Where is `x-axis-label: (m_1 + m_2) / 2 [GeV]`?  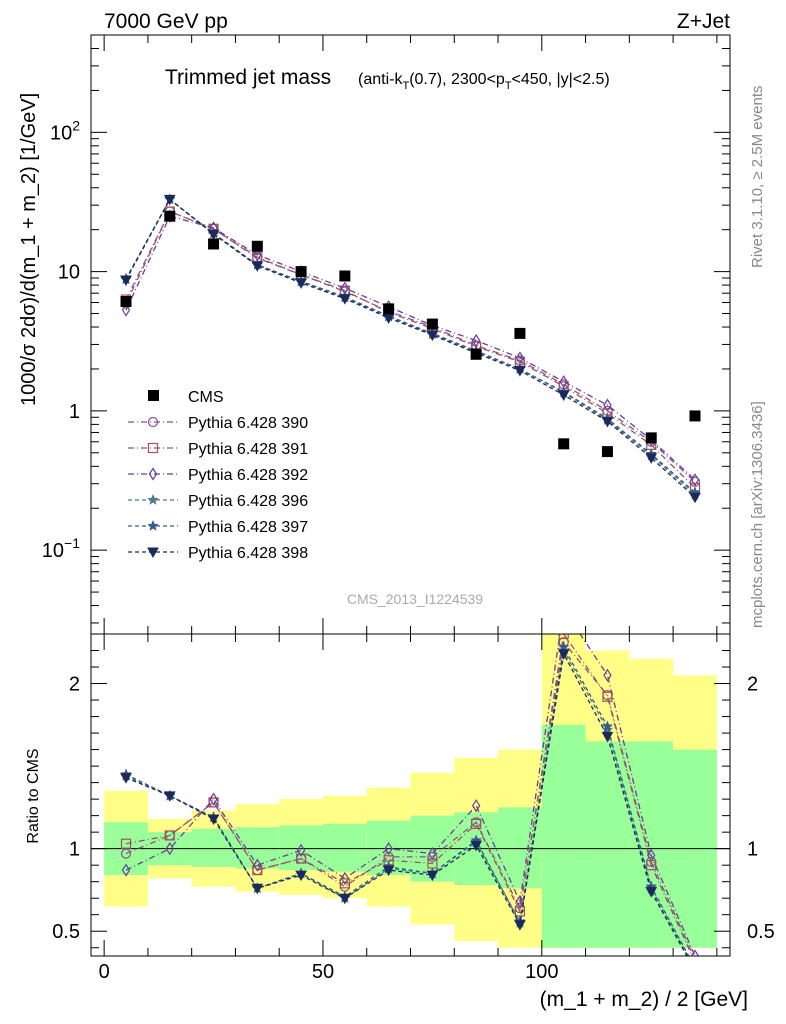
x-axis-label: (m_1 + m_2) / 2 [GeV] is located at coordinates (644, 999).